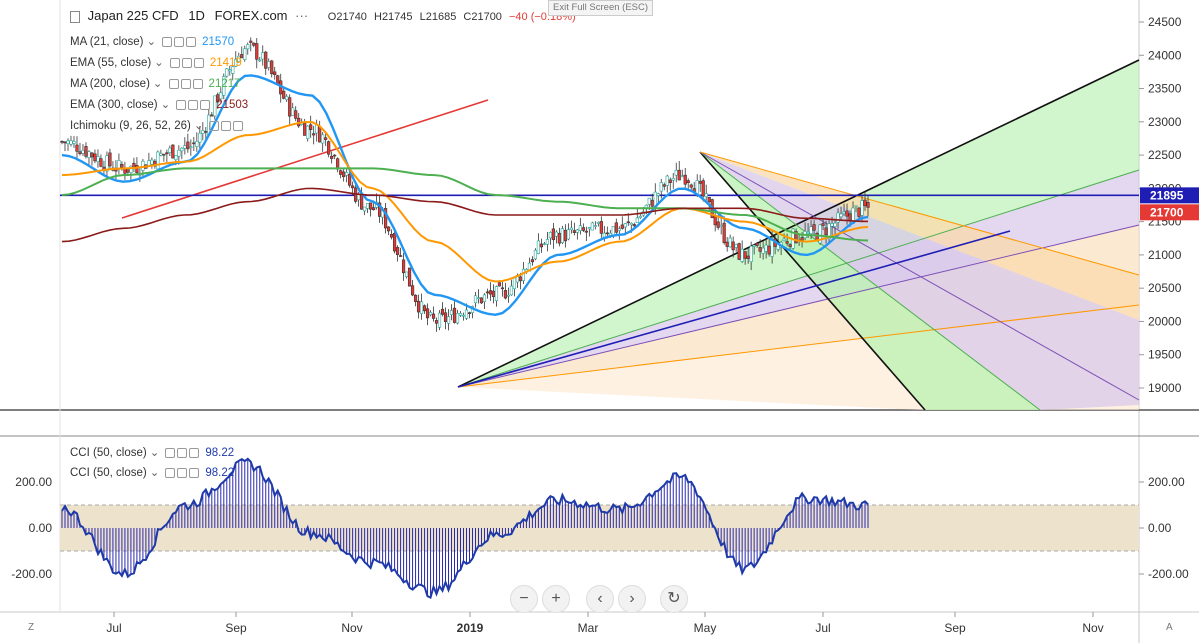  Describe the element at coordinates (159, 104) in the screenshot. I see `indicator-legend-row: EMA (300, close) ⌄ 21503` at that location.